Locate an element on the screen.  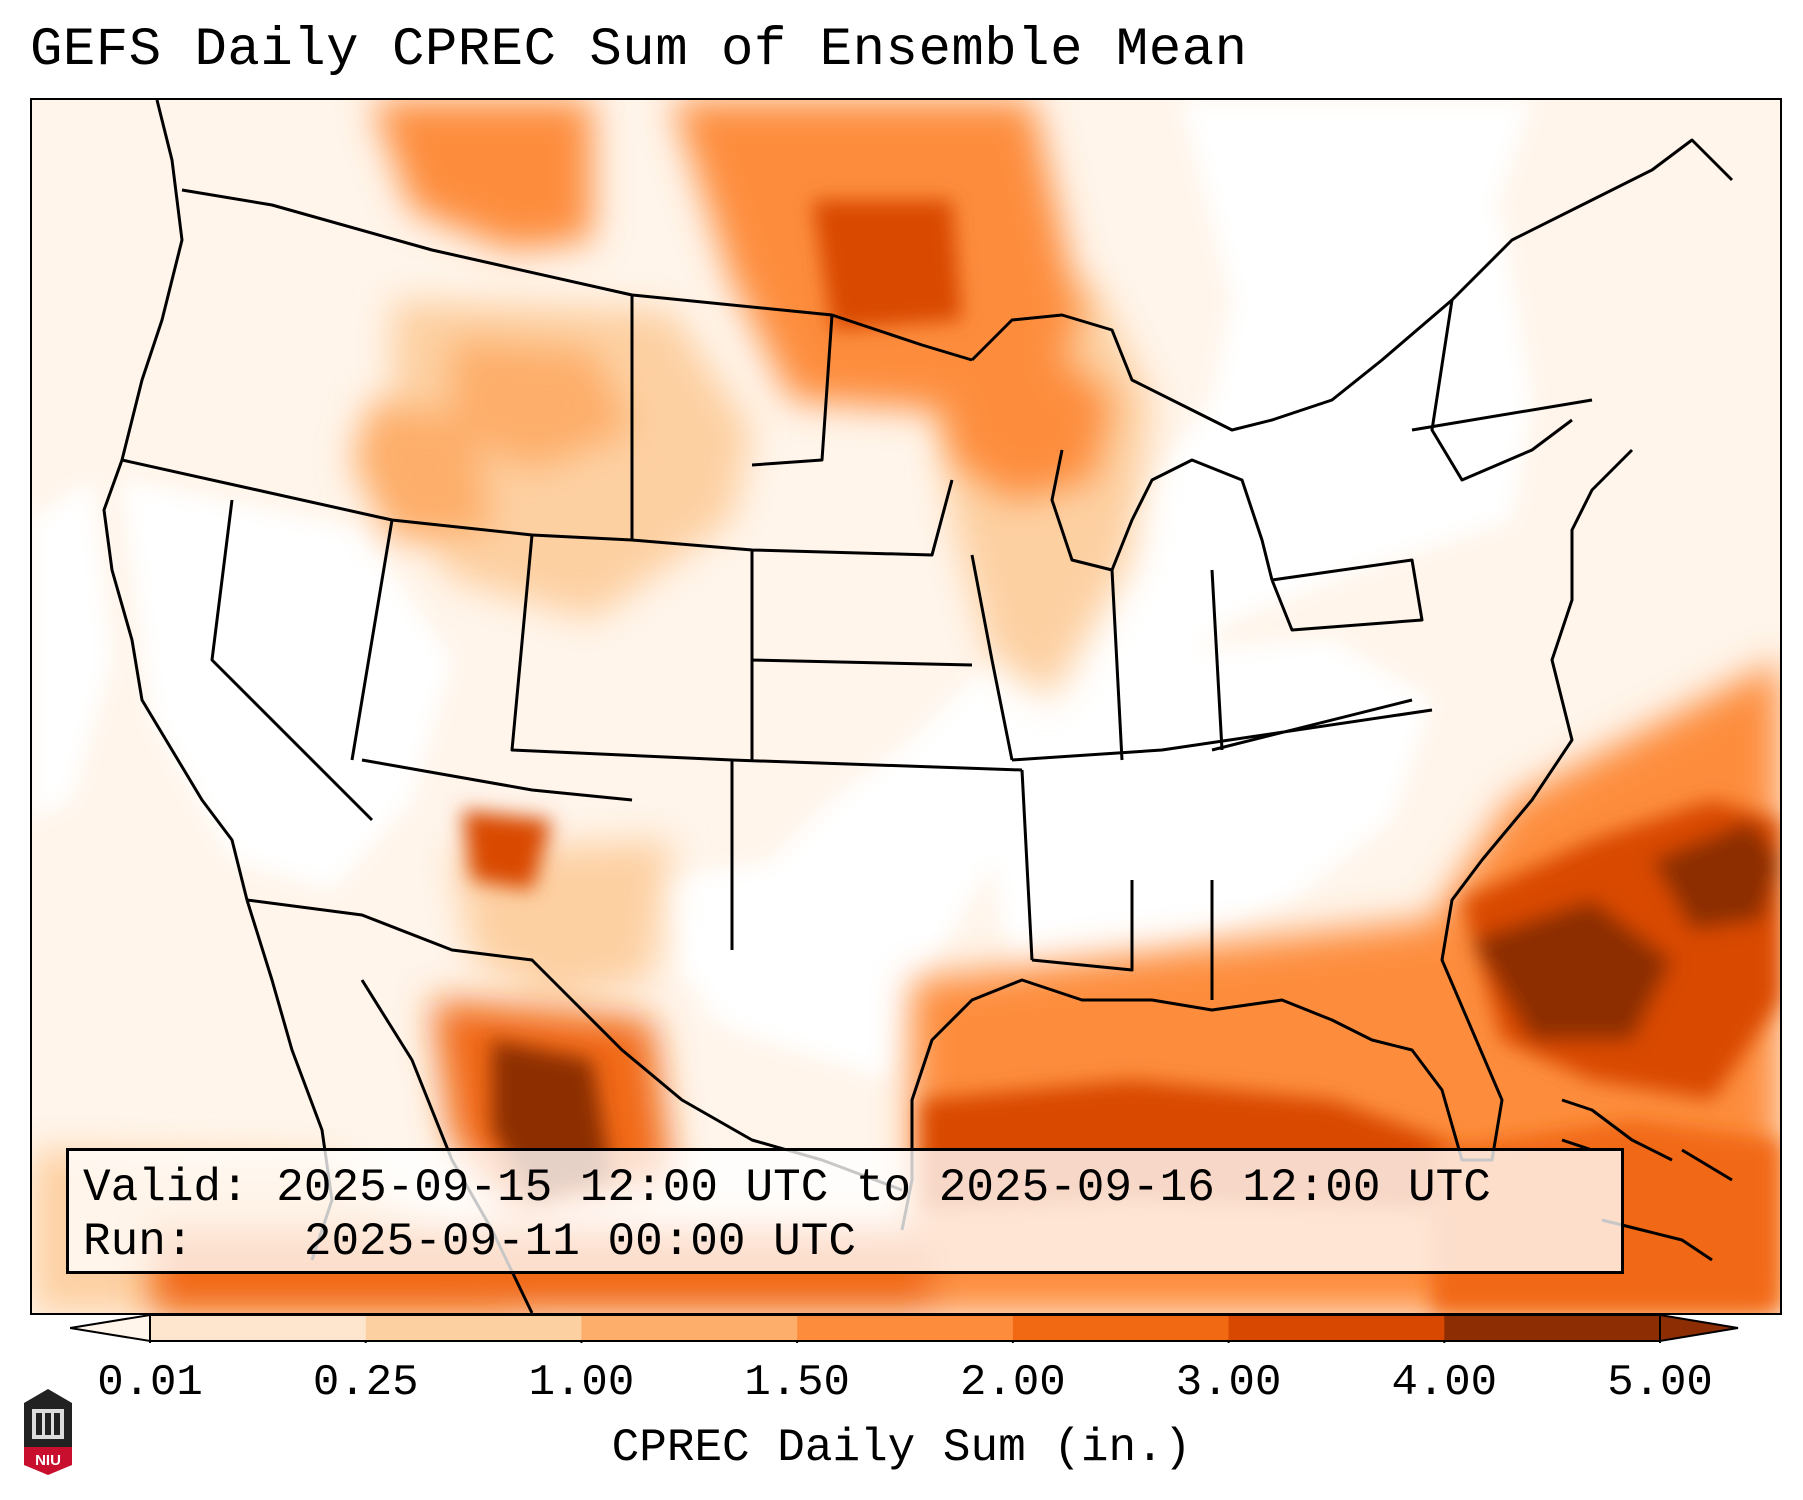
tick-label-3: 1.50 is located at coordinates (797, 1383).